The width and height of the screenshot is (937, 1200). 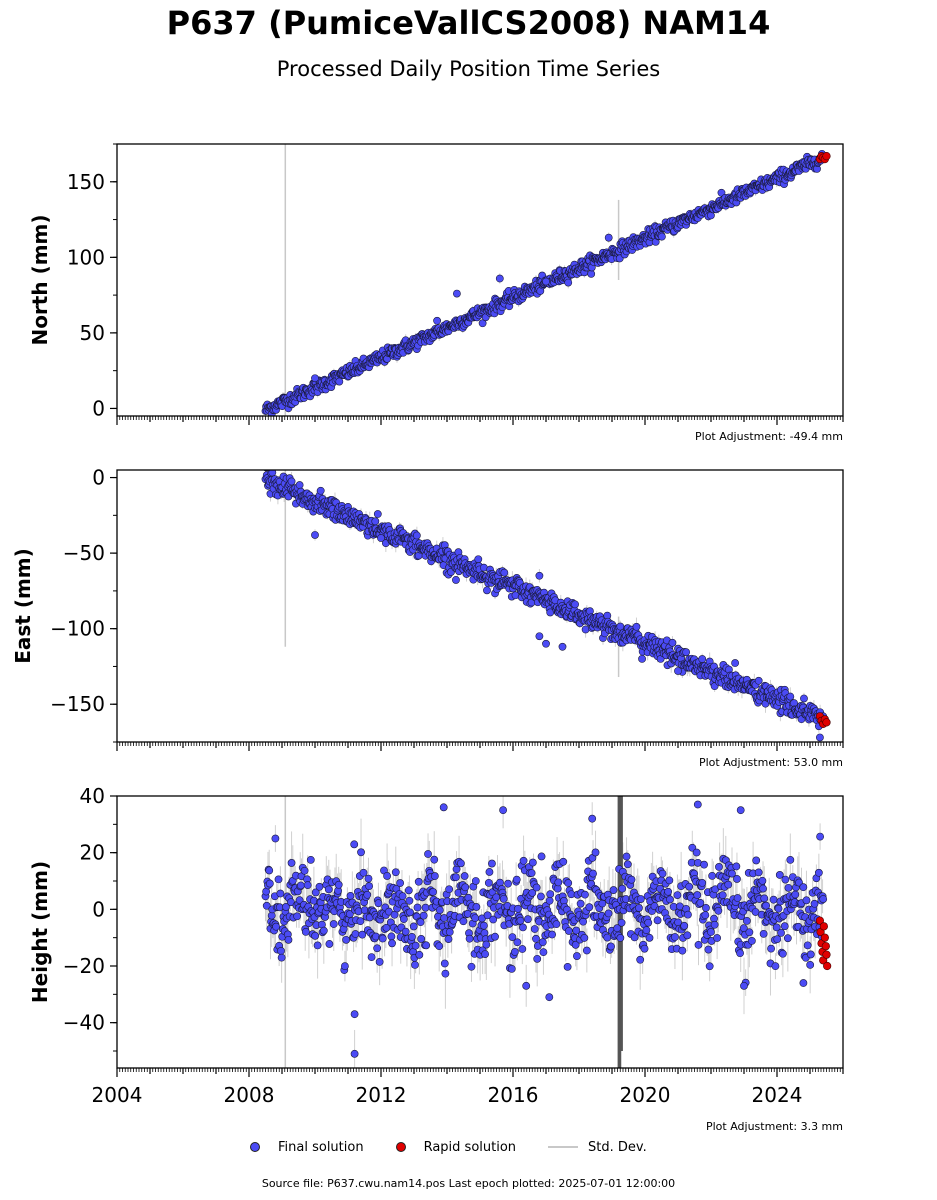 What do you see at coordinates (255, 1147) in the screenshot?
I see `legend-final-marker` at bounding box center [255, 1147].